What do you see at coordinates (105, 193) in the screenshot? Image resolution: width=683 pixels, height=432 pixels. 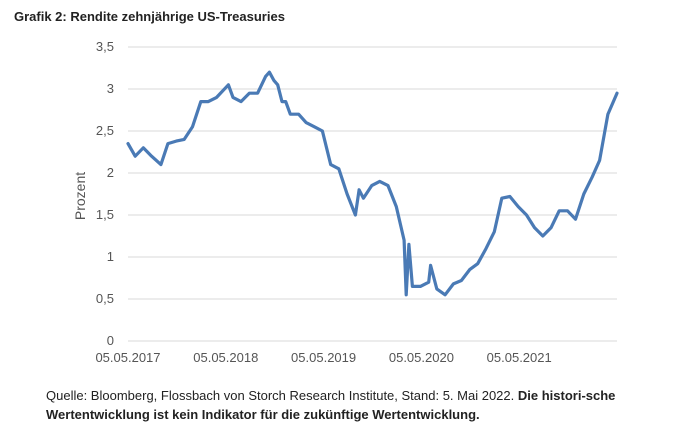 I see `y-axis-ticks: 0 0,5 1 1,5 2 2,5 3 3,5` at bounding box center [105, 193].